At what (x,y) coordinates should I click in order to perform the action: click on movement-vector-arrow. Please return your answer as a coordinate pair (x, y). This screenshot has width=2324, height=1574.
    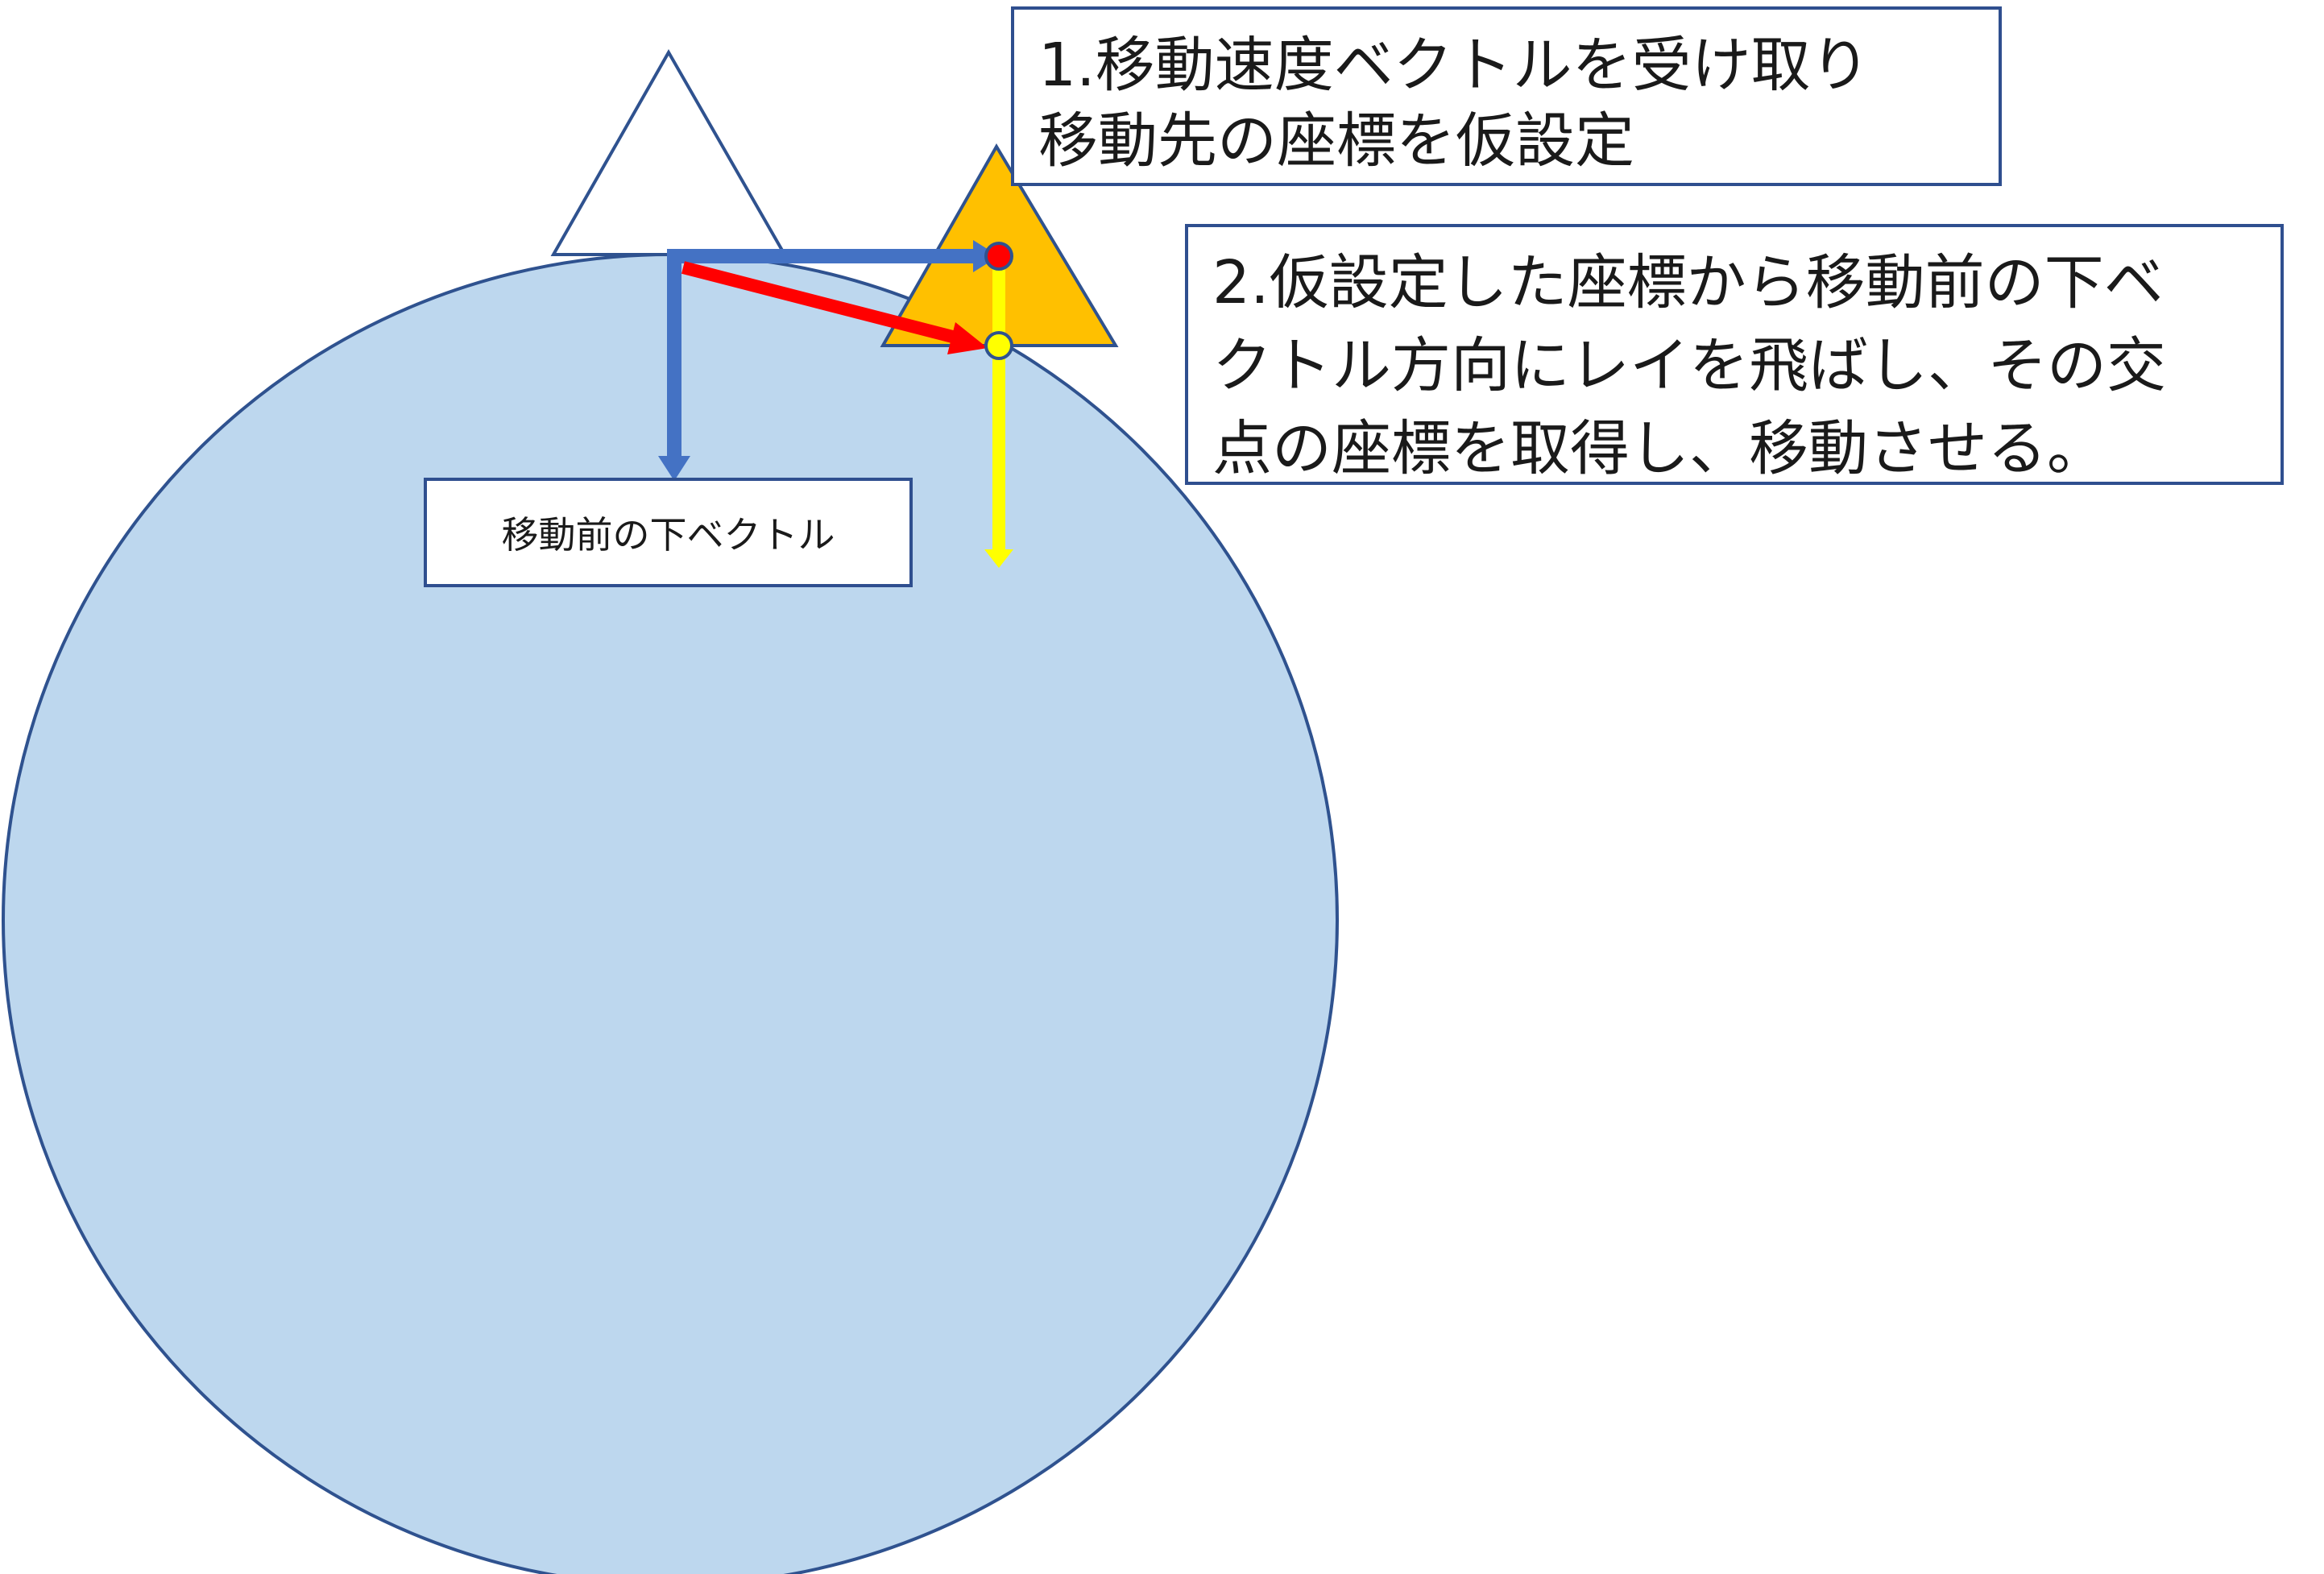
    Looking at the image, I should click on (834, 307).